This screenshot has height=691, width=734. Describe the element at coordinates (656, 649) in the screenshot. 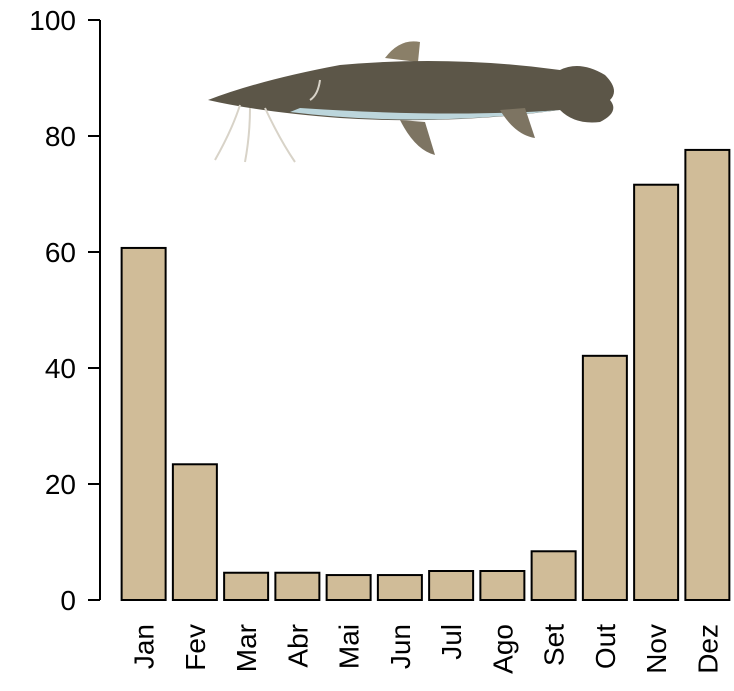

I see `x-tick-label: Nov` at that location.